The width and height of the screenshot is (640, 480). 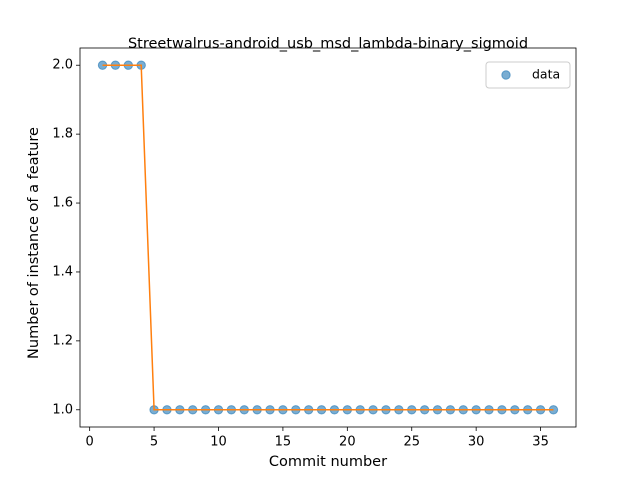 I want to click on x-tick-label: 5, so click(x=154, y=442).